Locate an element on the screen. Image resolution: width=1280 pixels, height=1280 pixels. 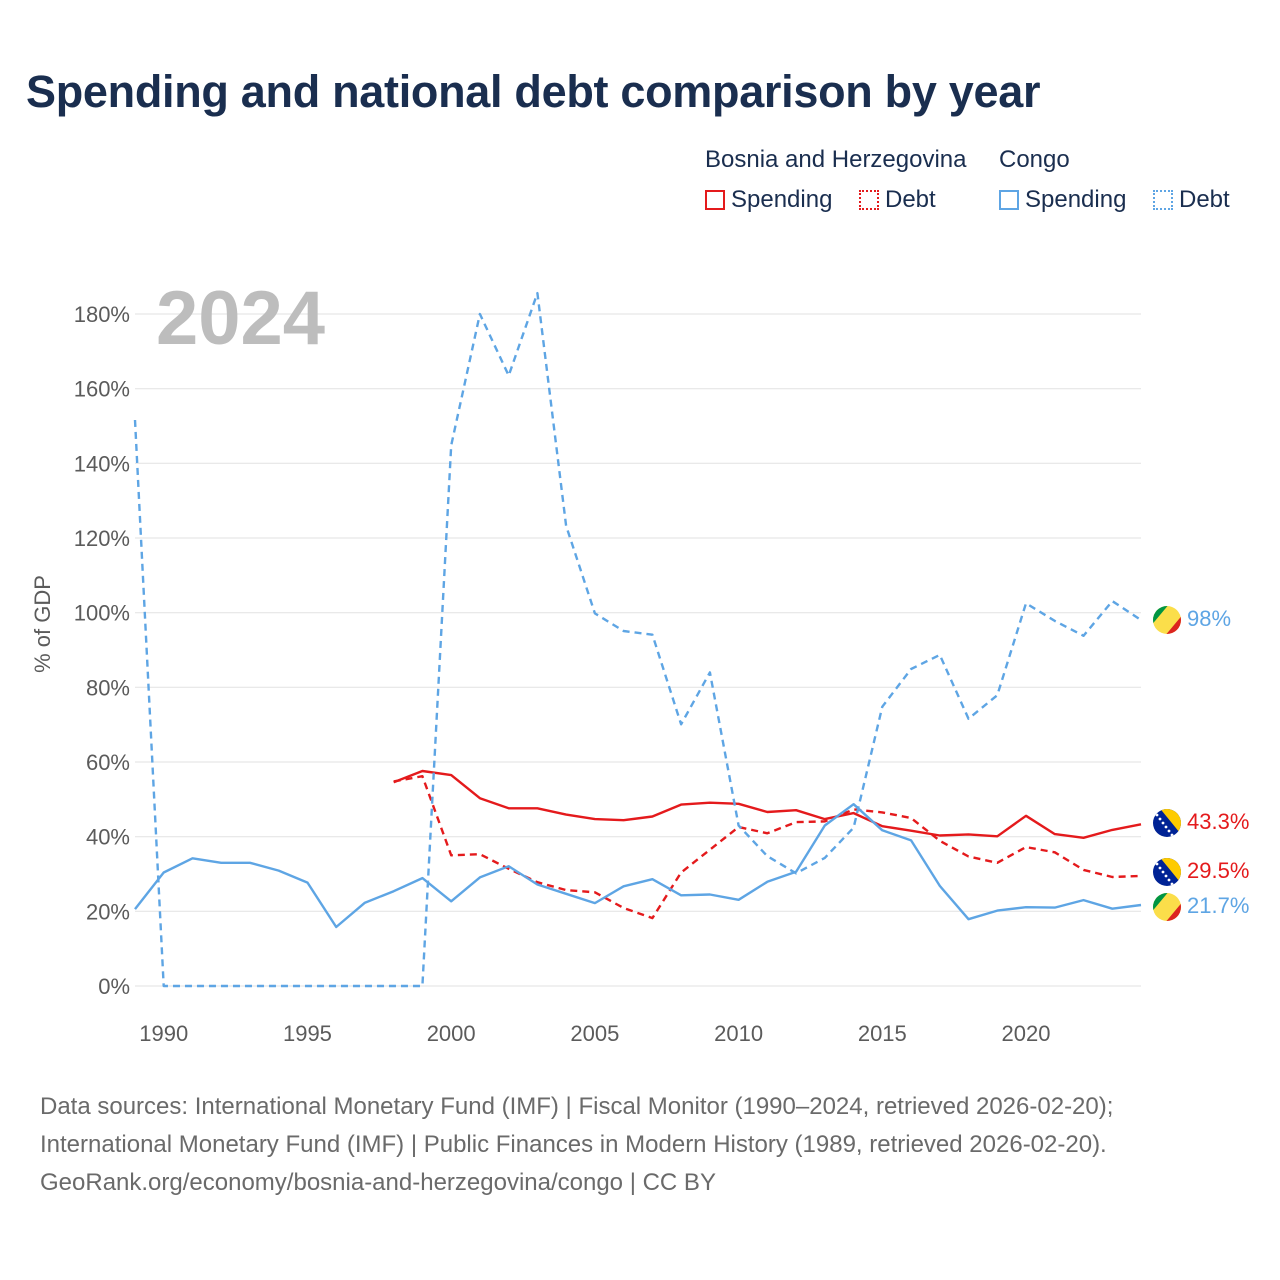
x-tick-label: 1990 is located at coordinates (163, 1033).